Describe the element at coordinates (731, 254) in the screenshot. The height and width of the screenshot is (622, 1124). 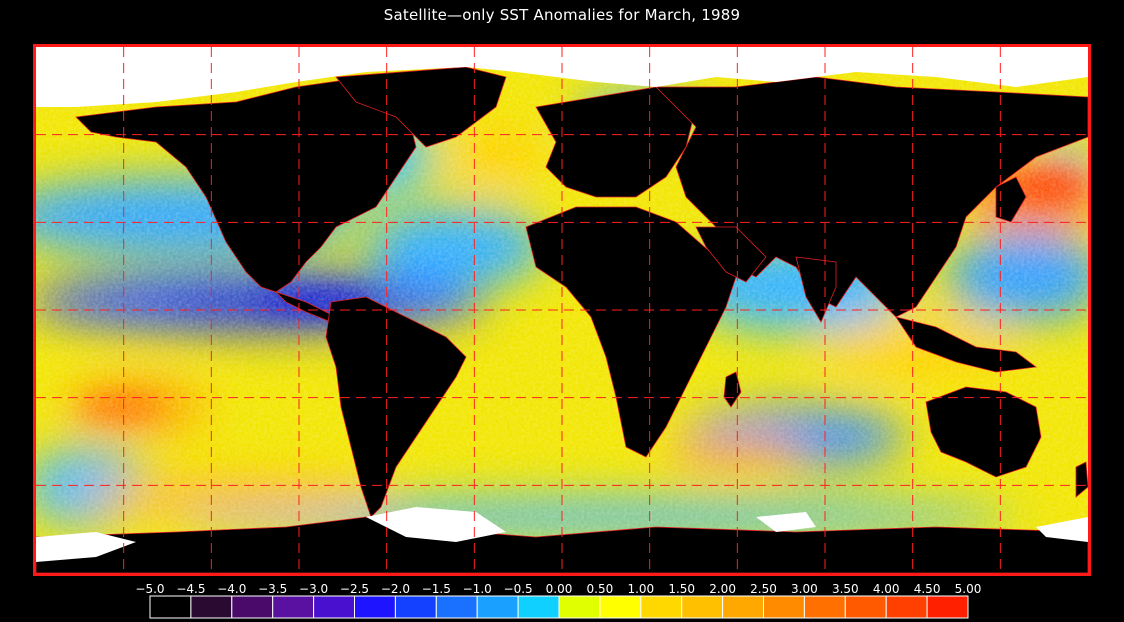
I see `land-arabia` at that location.